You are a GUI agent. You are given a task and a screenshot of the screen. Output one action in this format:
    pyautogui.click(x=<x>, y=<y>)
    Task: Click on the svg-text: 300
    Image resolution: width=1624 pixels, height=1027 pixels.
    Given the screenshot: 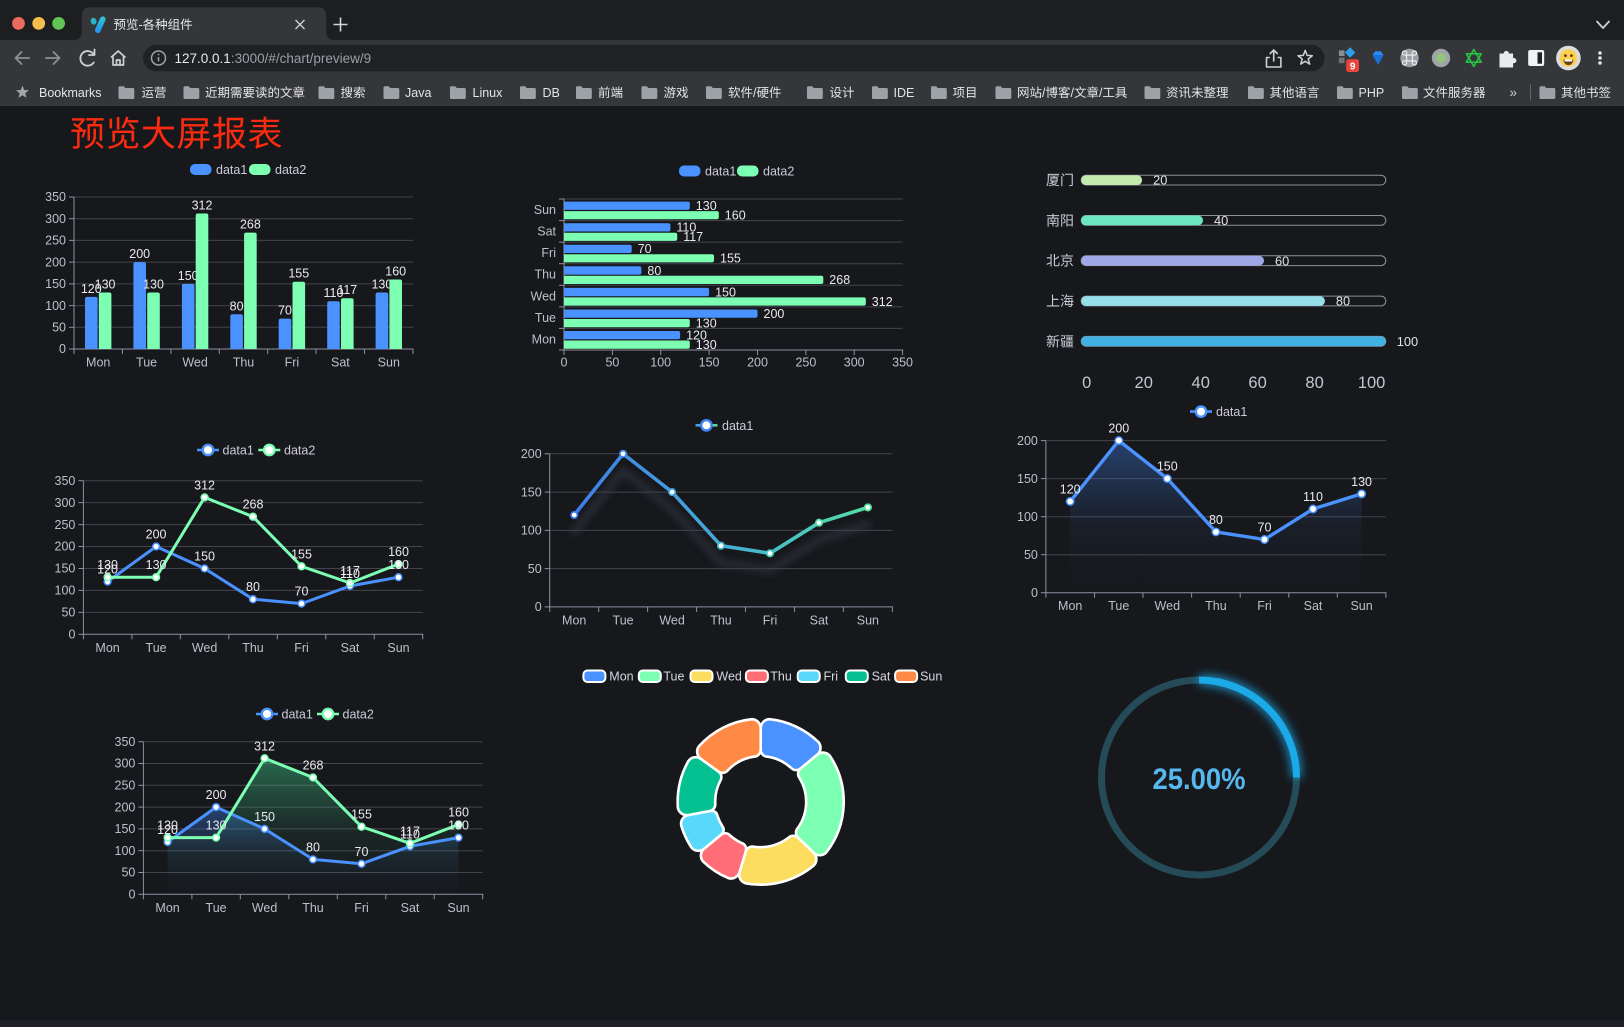 What is the action you would take?
    pyautogui.click(x=65, y=503)
    